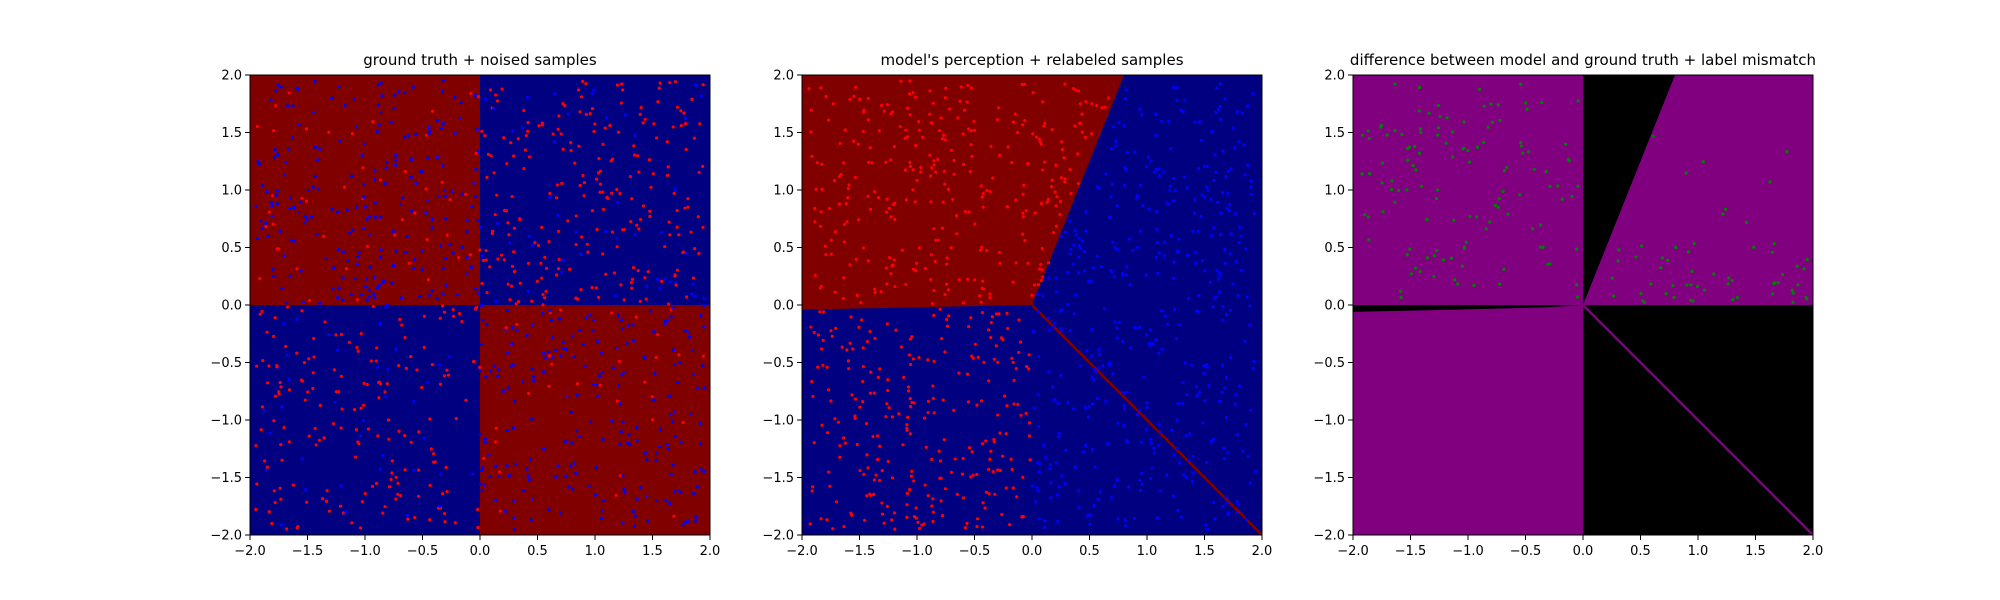 The height and width of the screenshot is (600, 2000). Describe the element at coordinates (1468, 551) in the screenshot. I see `x-tick-label: −1.0` at that location.